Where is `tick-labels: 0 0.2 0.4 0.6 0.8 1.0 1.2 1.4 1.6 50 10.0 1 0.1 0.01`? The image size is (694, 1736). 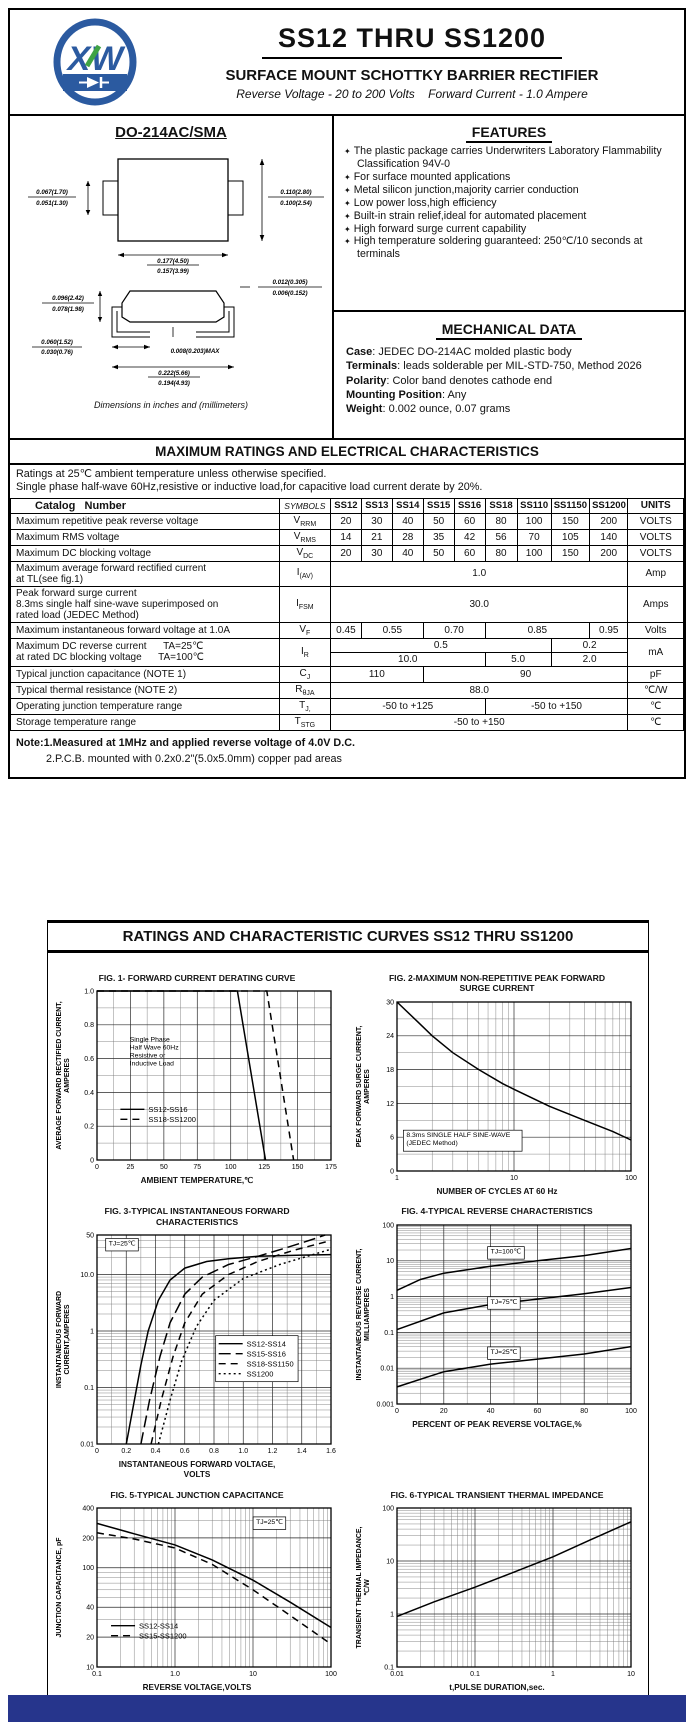
tick-labels: 0 0.2 0.4 0.6 0.8 1.0 1.2 1.4 1.6 50 10.0 1 0.1 0.01 is located at coordinates (208, 1343).